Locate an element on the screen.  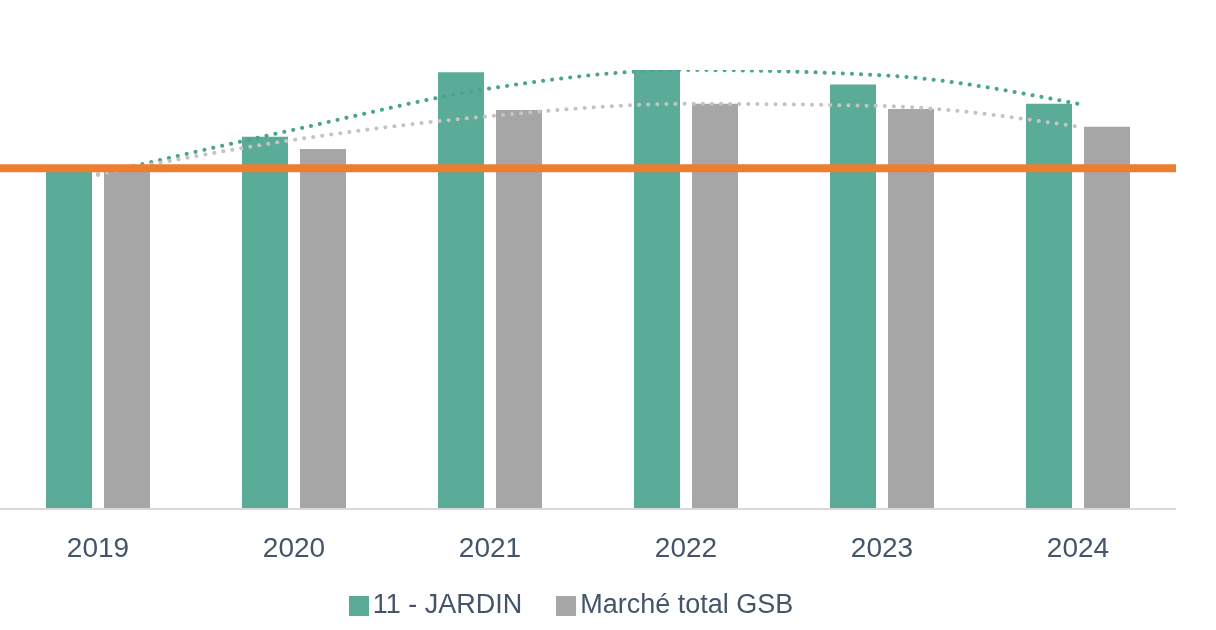
x-tick-label: 2022 is located at coordinates (686, 547).